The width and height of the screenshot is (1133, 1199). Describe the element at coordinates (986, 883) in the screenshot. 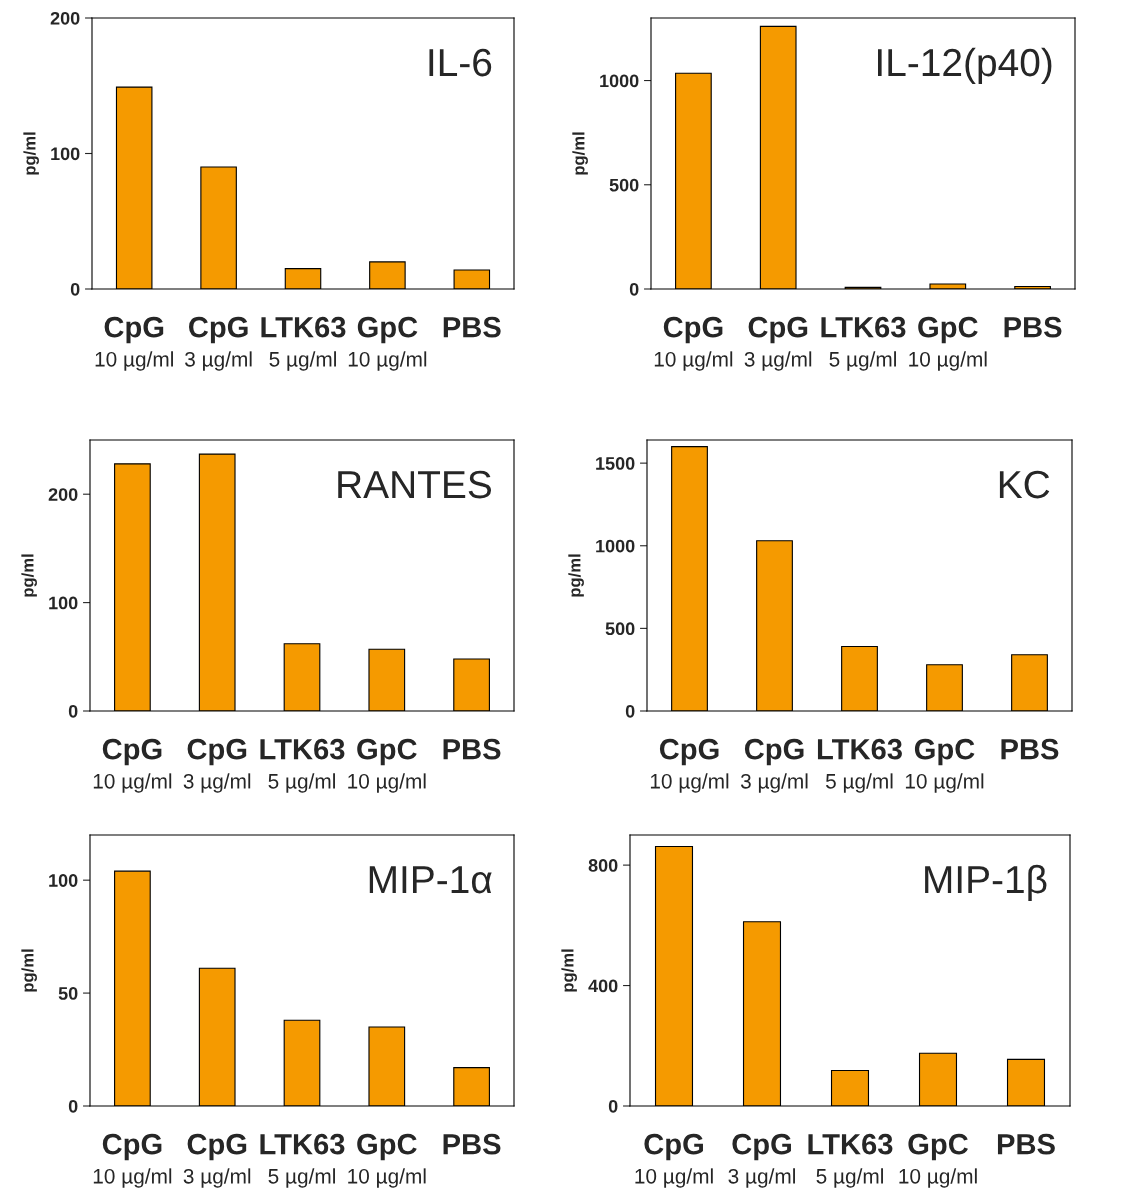

I see `text: MIP-1β` at that location.